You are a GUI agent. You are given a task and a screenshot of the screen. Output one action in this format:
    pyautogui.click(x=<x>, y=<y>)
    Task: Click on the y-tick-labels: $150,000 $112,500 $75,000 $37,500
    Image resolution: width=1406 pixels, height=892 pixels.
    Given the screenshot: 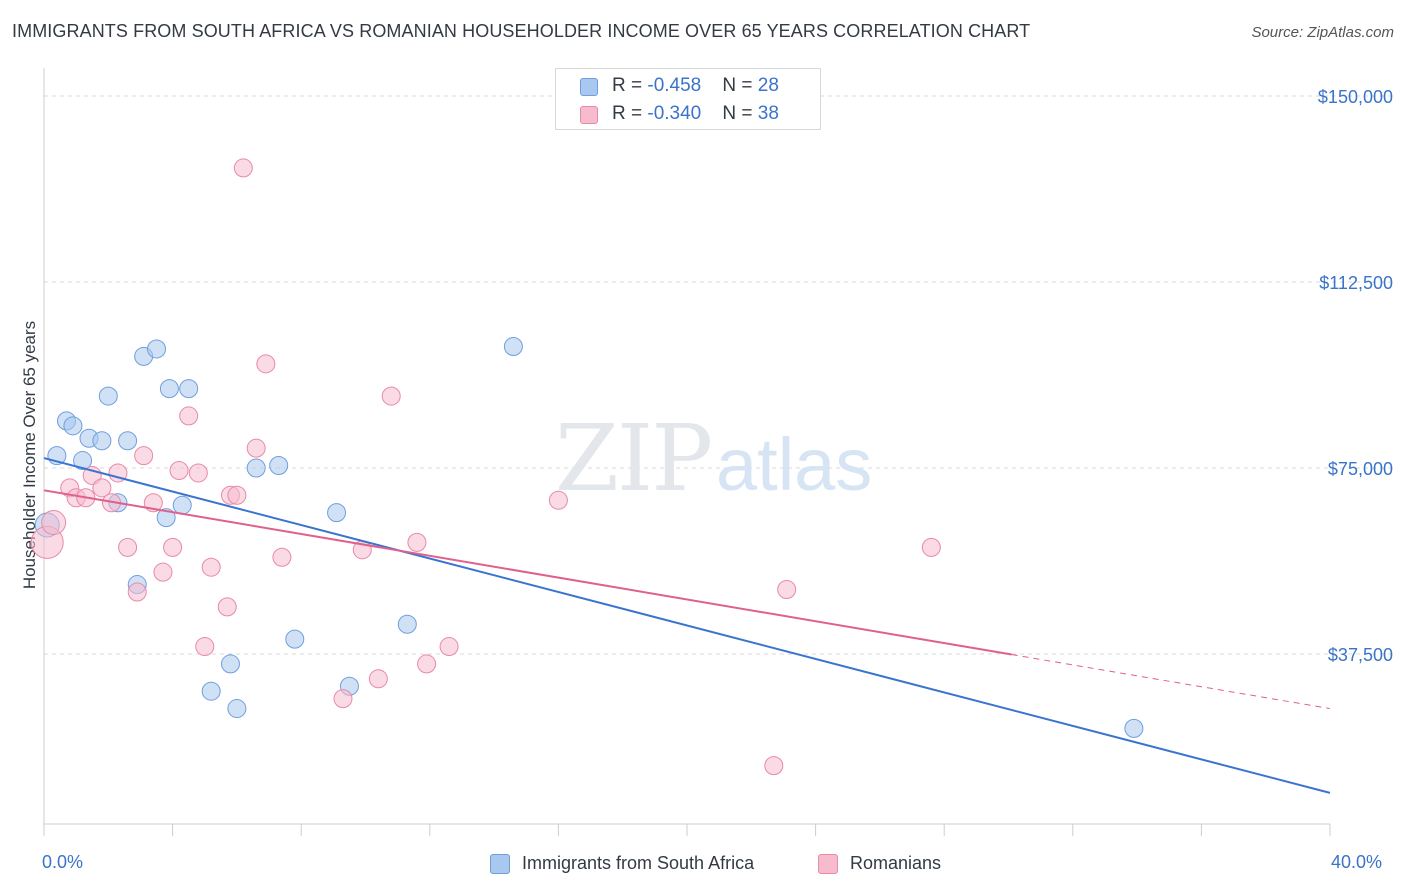 What is the action you would take?
    pyautogui.click(x=1355, y=376)
    